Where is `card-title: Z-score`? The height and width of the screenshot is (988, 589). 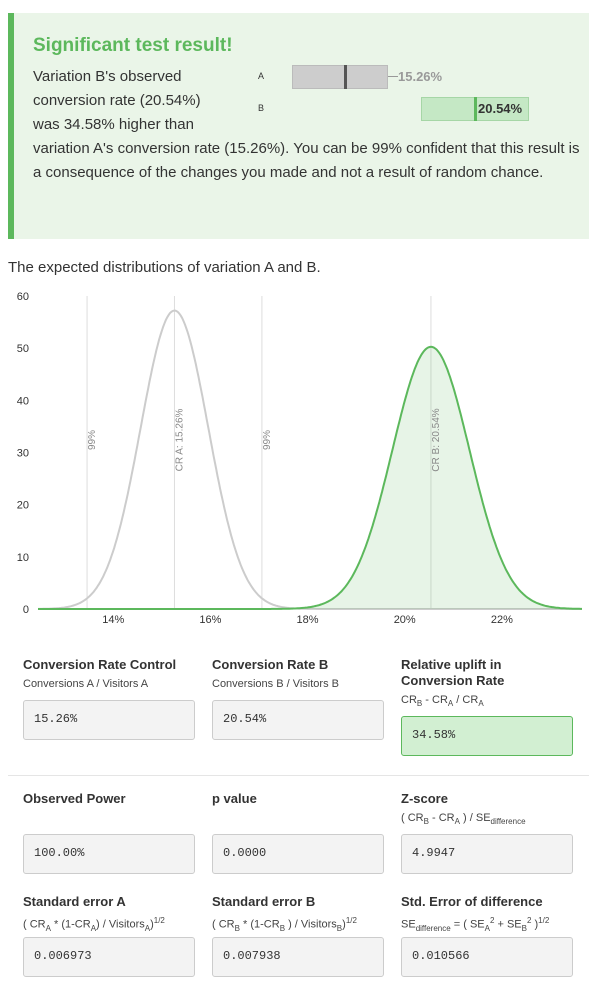
card-title: Z-score is located at coordinates (424, 798).